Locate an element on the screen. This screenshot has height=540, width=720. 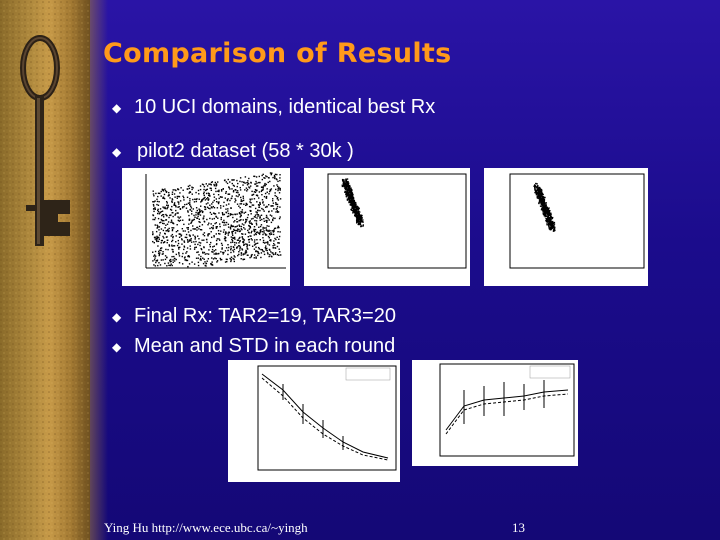
bullet-4-text: Mean and STD in each round is located at coordinates (265, 346).